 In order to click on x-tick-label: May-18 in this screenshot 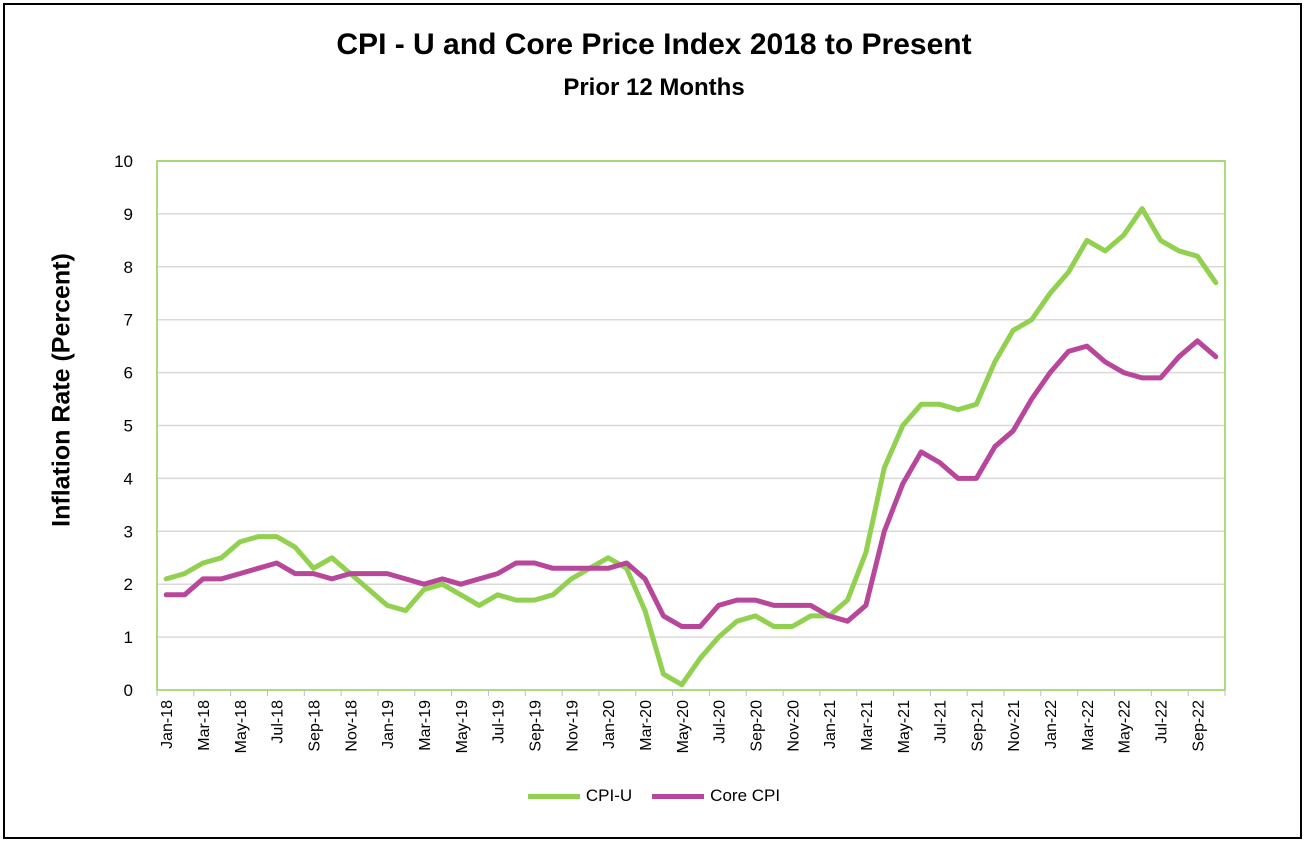, I will do `click(241, 726)`.